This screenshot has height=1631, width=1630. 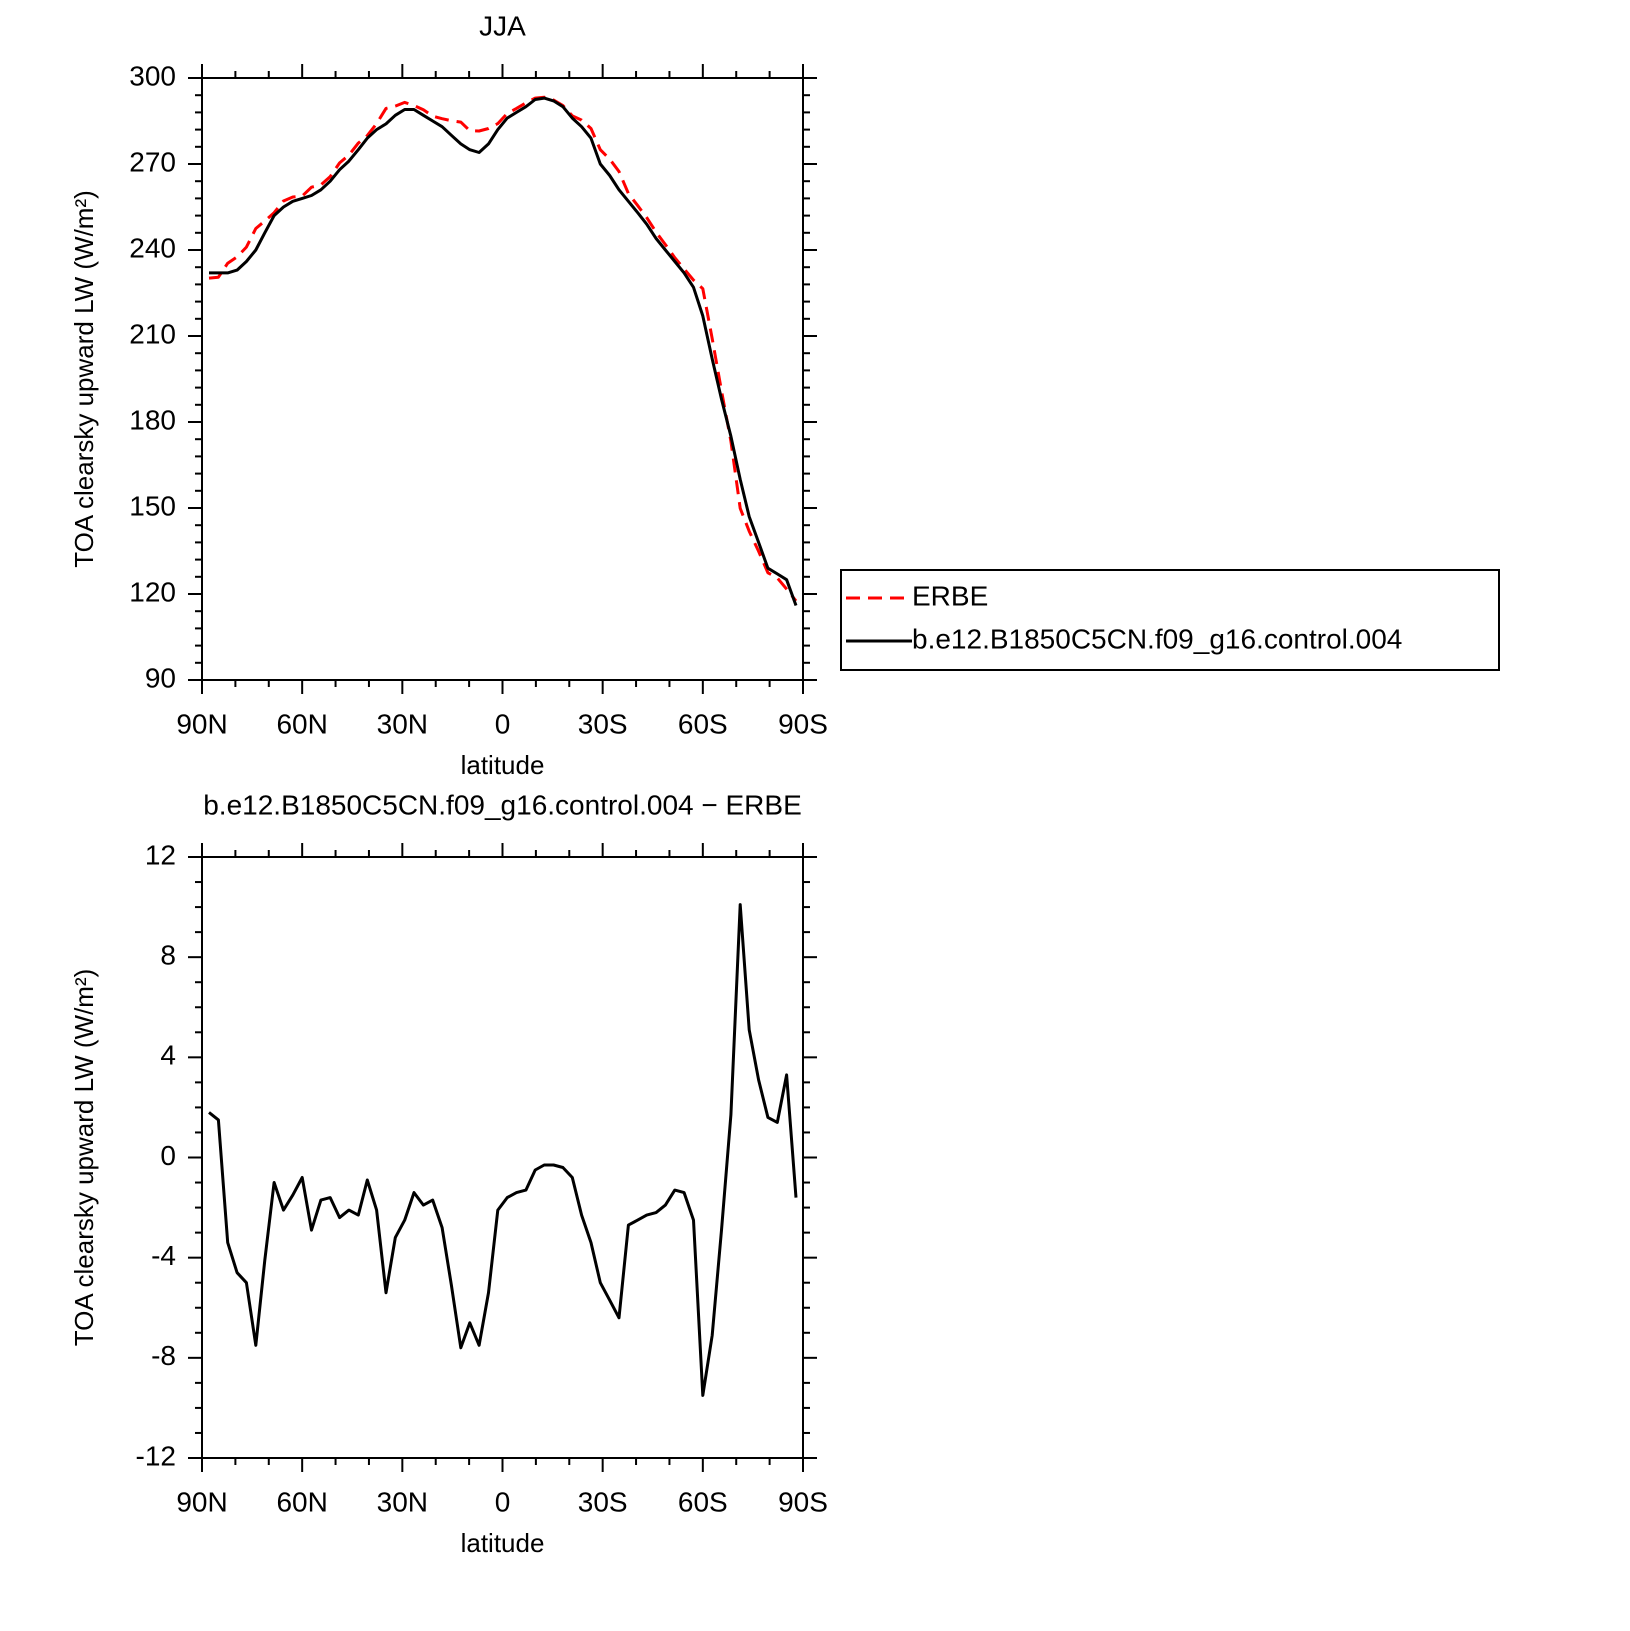 I want to click on y-tick-label: 270, so click(x=152, y=161).